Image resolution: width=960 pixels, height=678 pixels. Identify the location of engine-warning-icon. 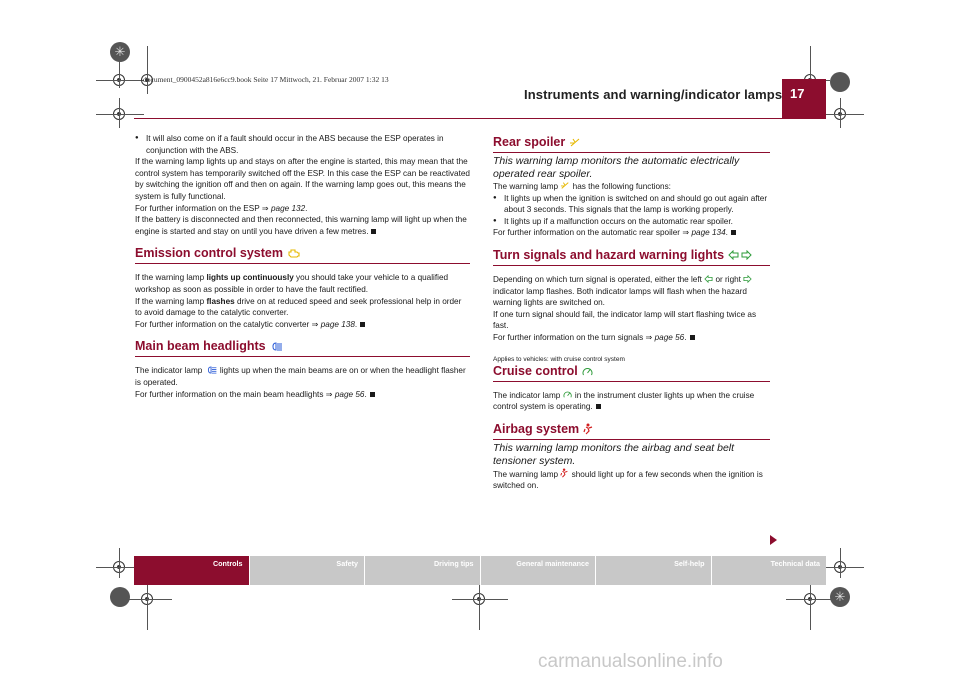
(294, 253).